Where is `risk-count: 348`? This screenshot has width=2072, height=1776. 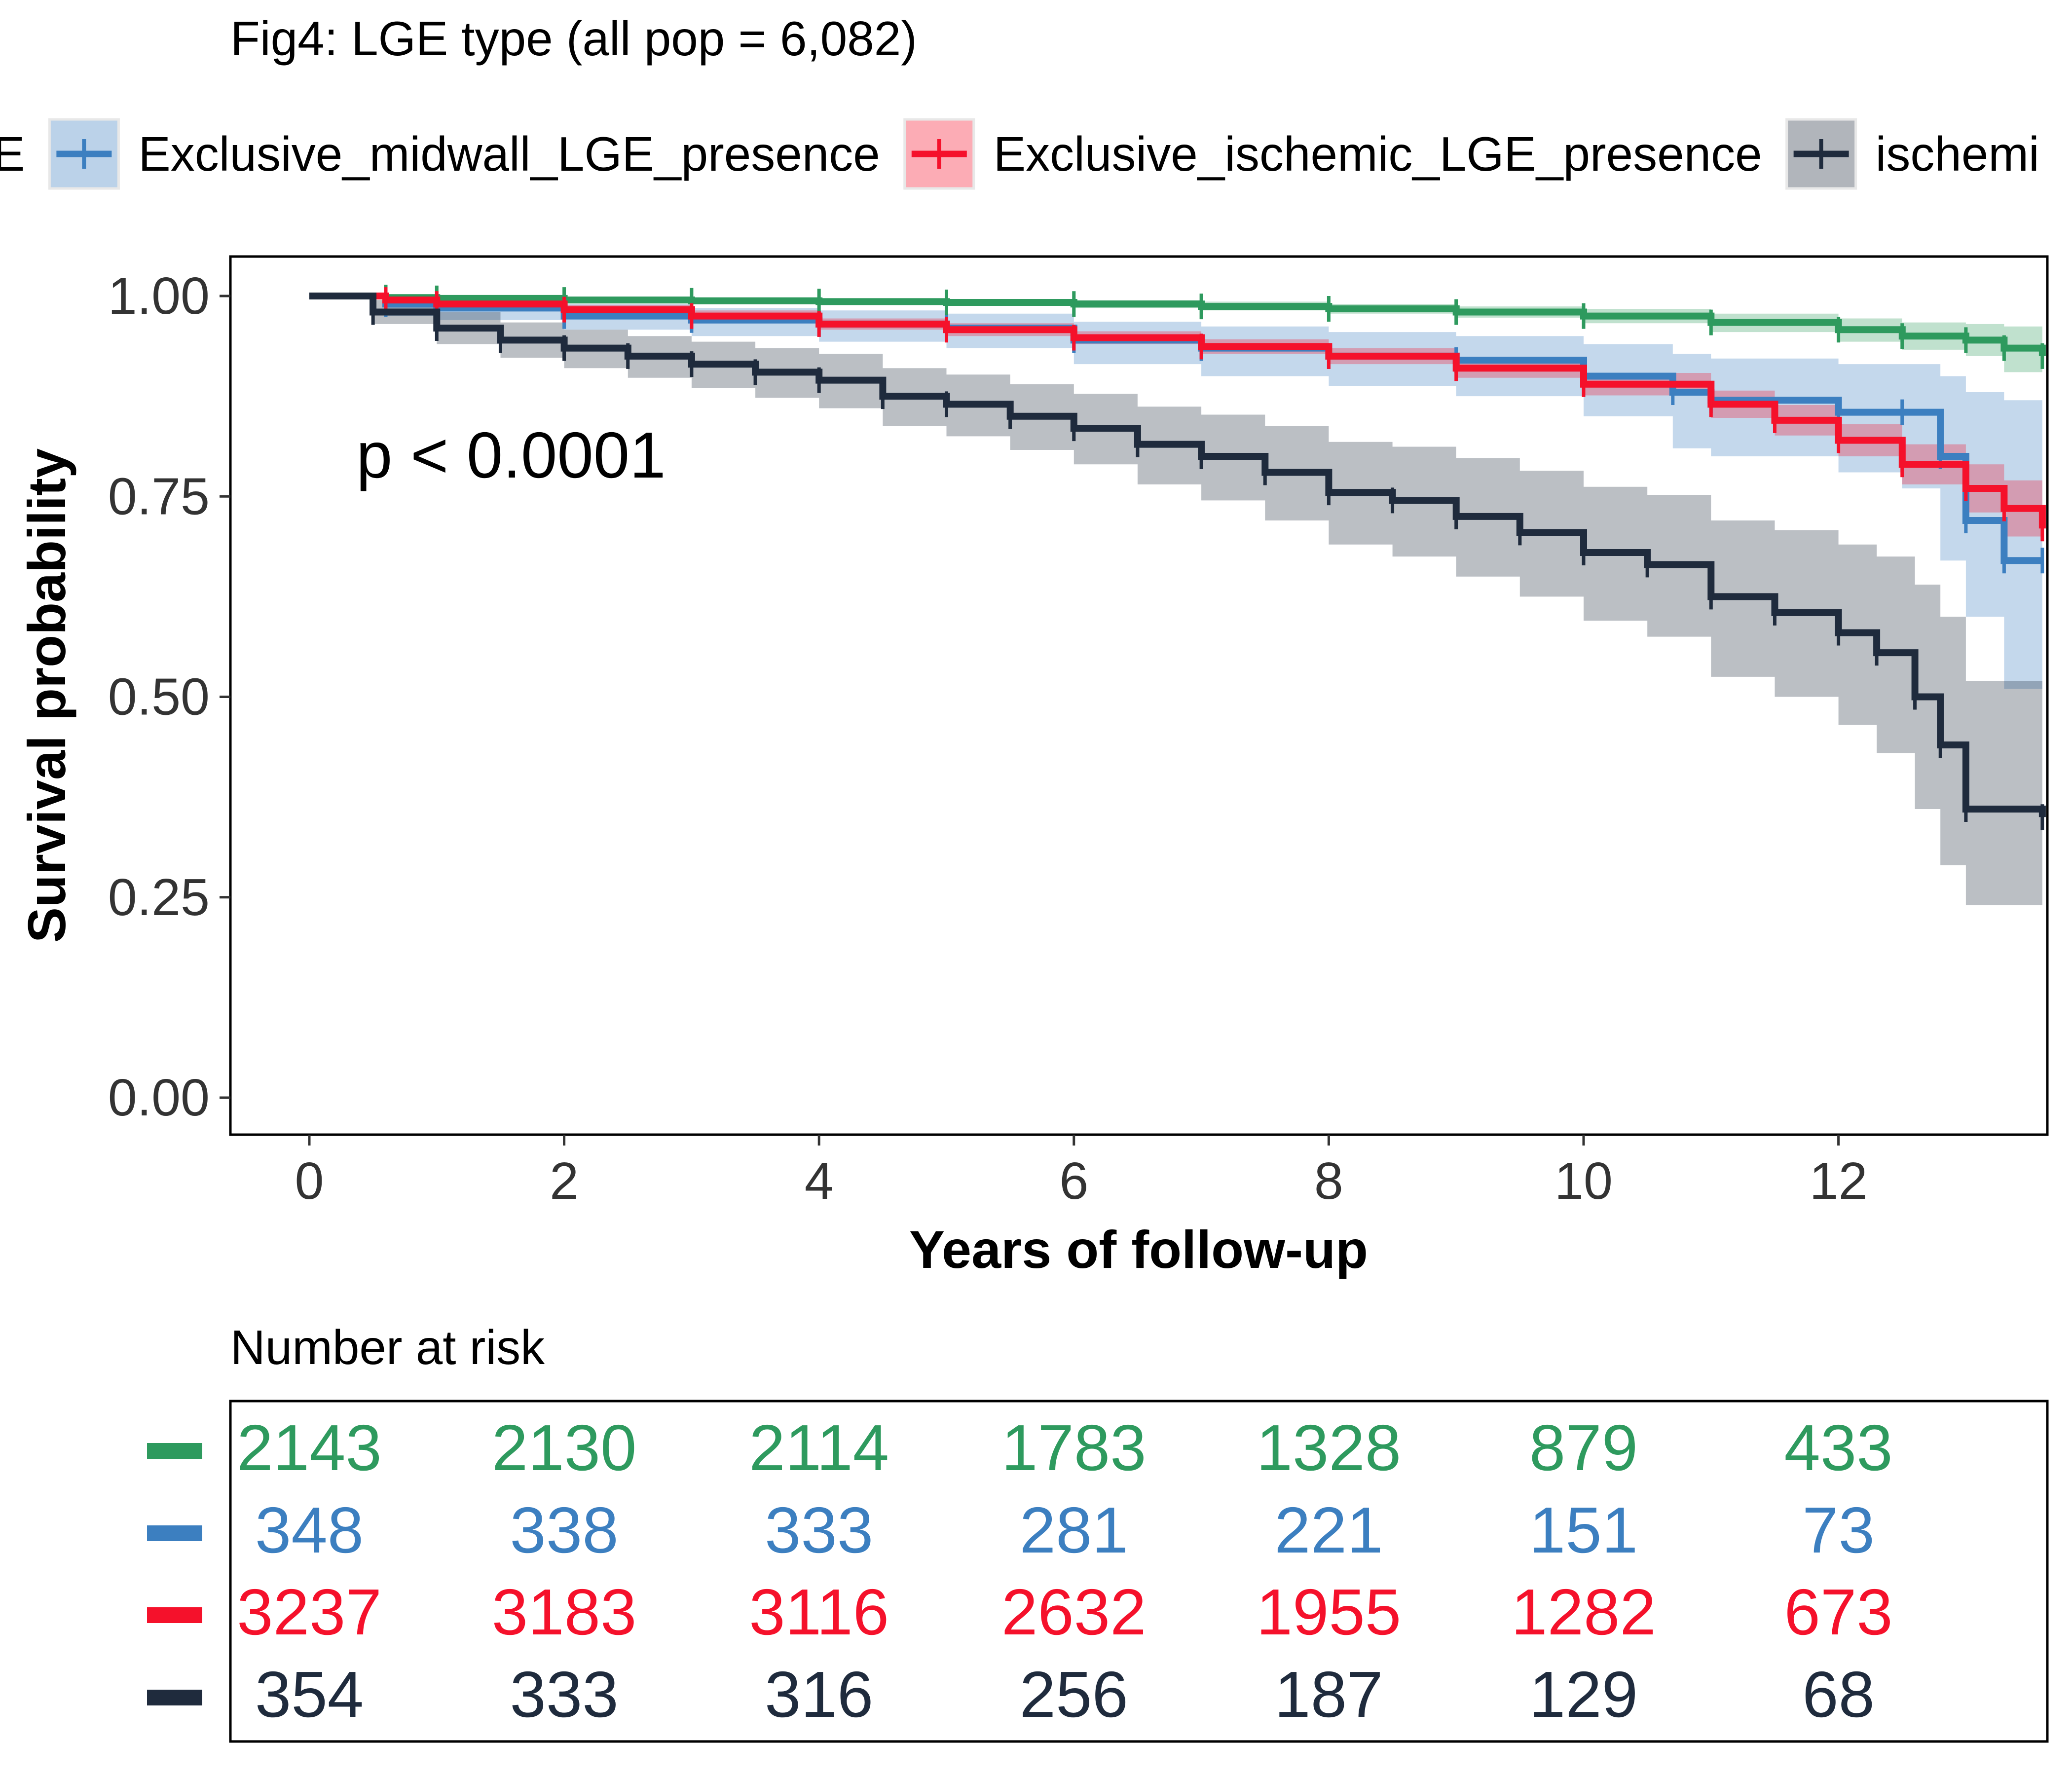
risk-count: 348 is located at coordinates (309, 1530).